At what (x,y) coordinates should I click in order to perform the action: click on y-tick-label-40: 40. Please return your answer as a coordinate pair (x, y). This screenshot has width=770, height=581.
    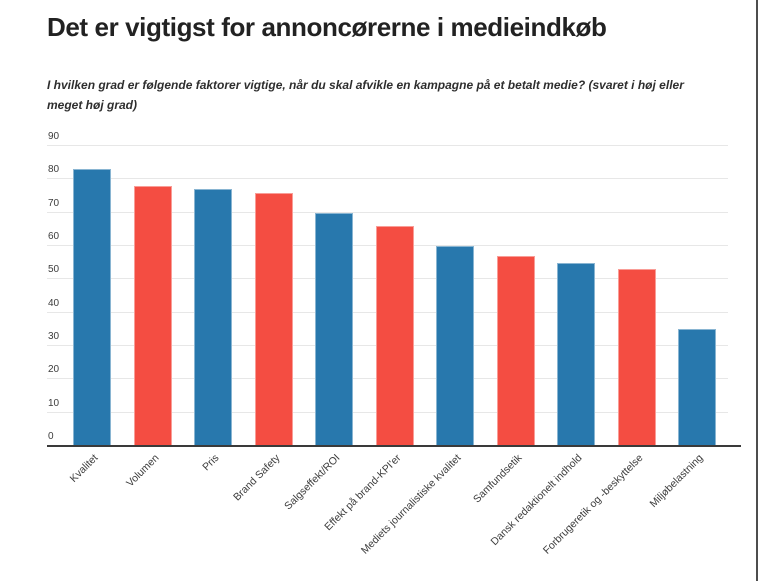
    Looking at the image, I should click on (54, 303).